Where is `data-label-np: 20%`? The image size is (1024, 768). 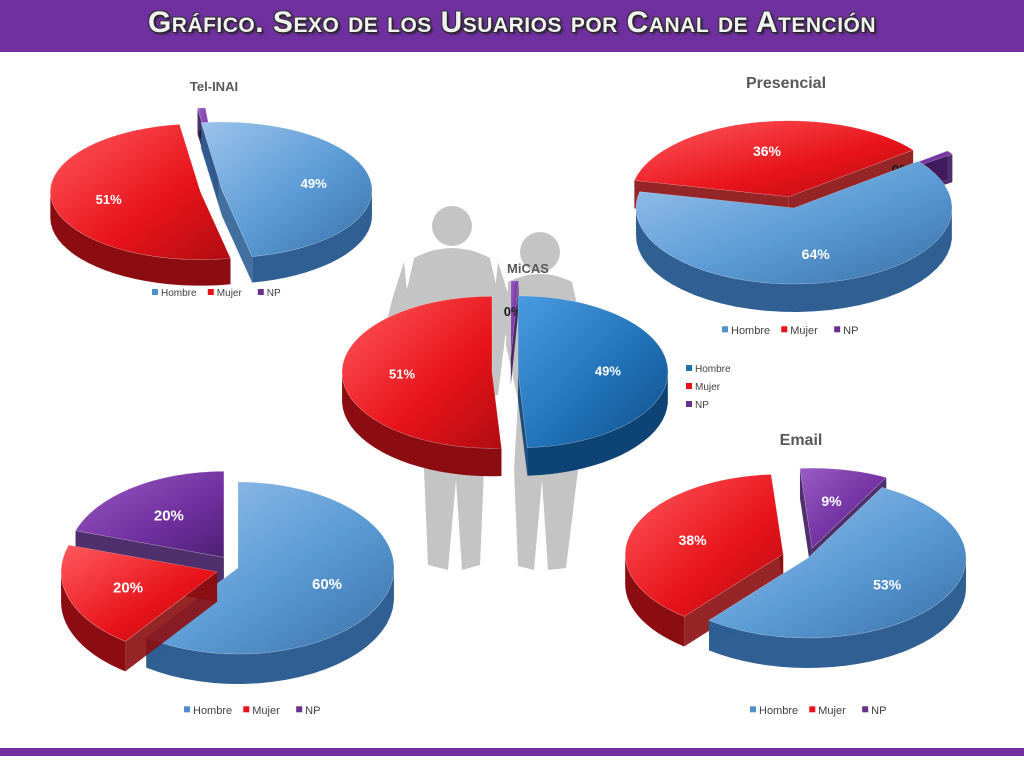 data-label-np: 20% is located at coordinates (169, 516).